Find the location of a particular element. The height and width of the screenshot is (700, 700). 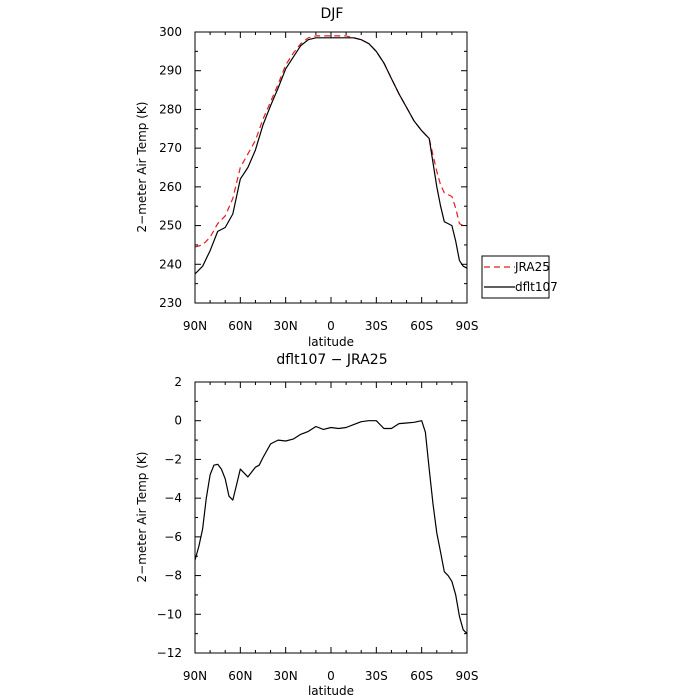

bottom-panel-y-tick-label: −4 is located at coordinates (173, 498).